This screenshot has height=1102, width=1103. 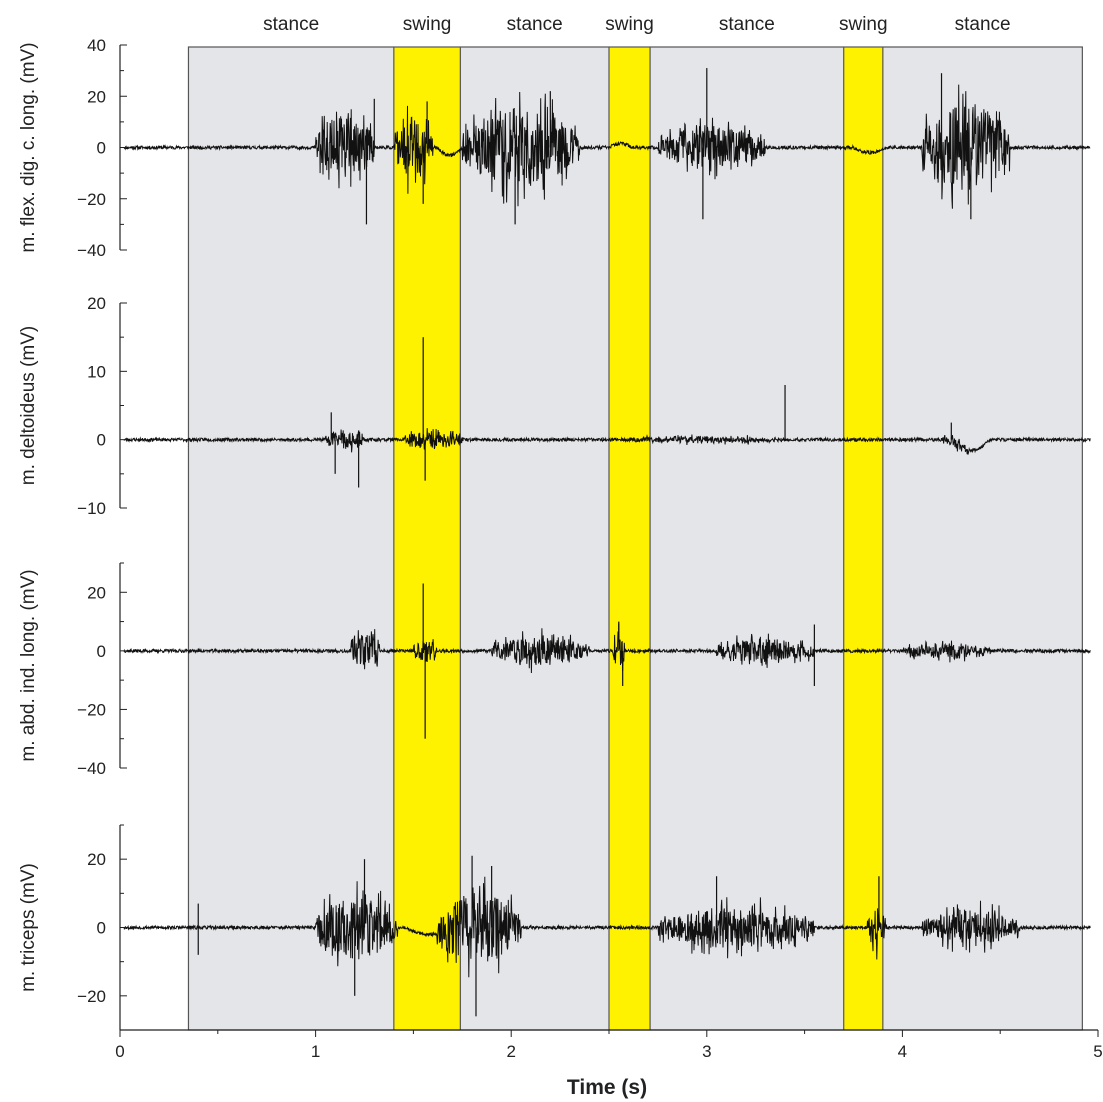 What do you see at coordinates (863, 24) in the screenshot?
I see `phase-label-6: swing` at bounding box center [863, 24].